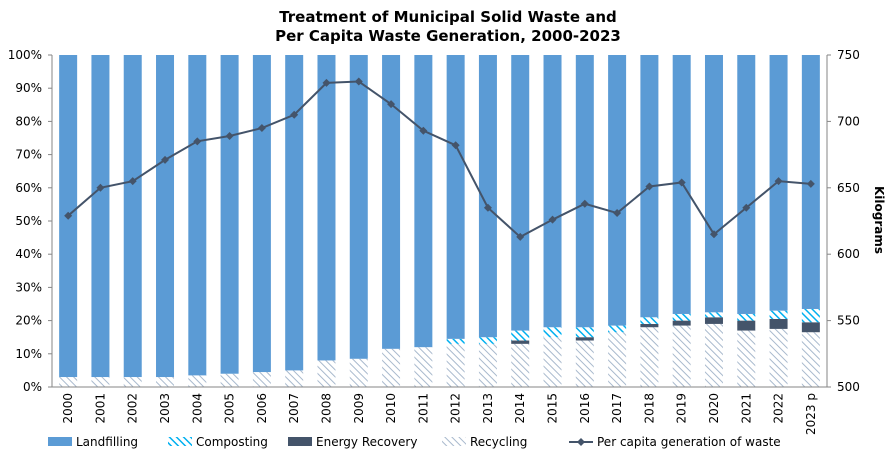 The image size is (896, 461). What do you see at coordinates (107, 442) in the screenshot?
I see `legend-label: Landfilling` at bounding box center [107, 442].